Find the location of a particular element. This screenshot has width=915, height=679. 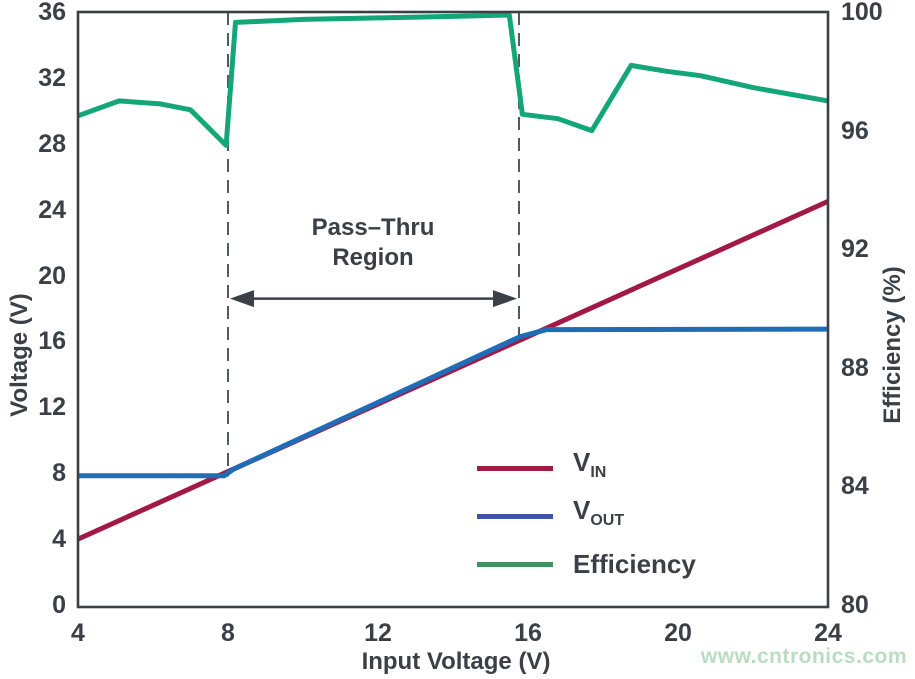

y-left-tick-label: 0 is located at coordinates (59, 605).